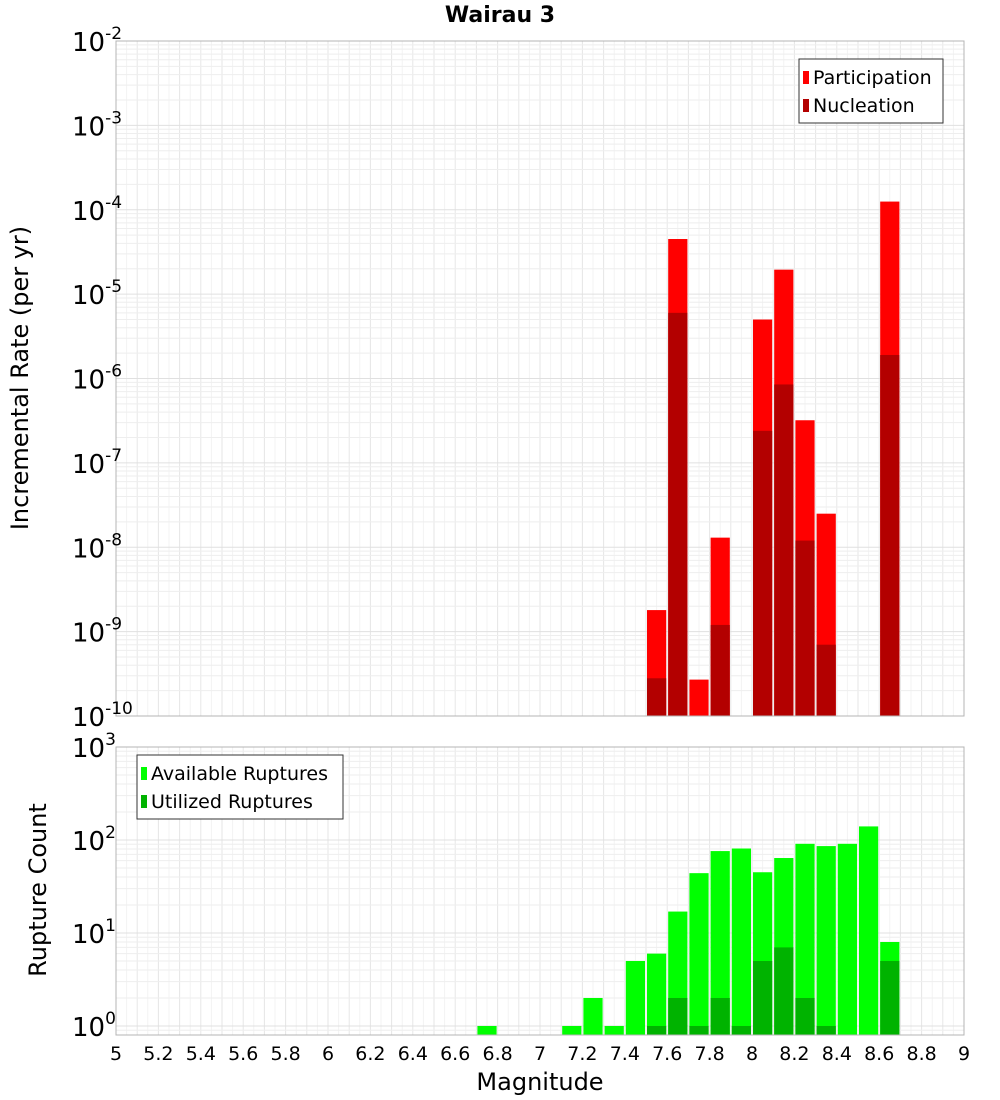  I want to click on bottom-y-tick-label: 10², so click(94, 840).